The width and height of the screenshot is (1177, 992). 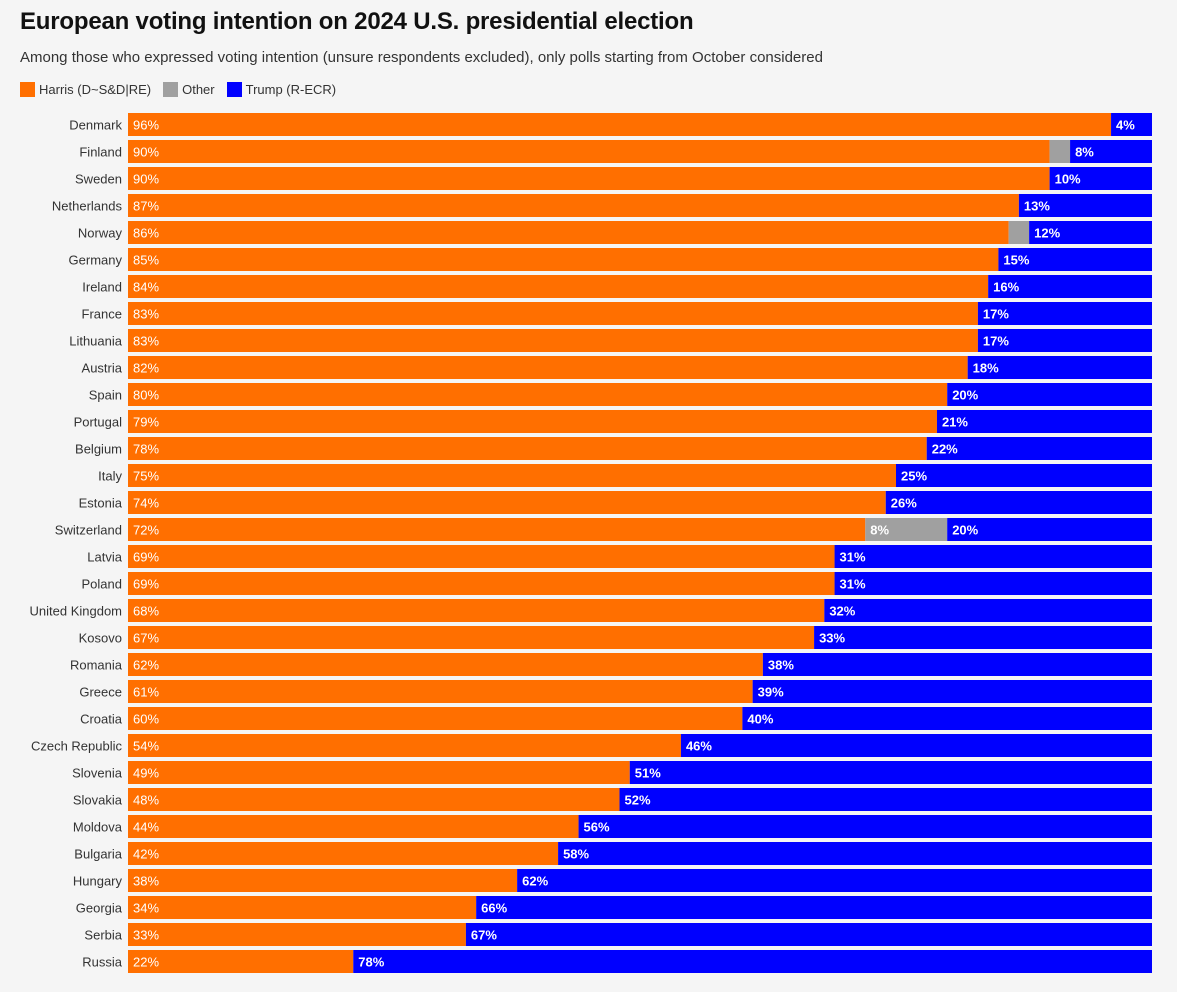 I want to click on bar-other-norway, so click(x=1019, y=232).